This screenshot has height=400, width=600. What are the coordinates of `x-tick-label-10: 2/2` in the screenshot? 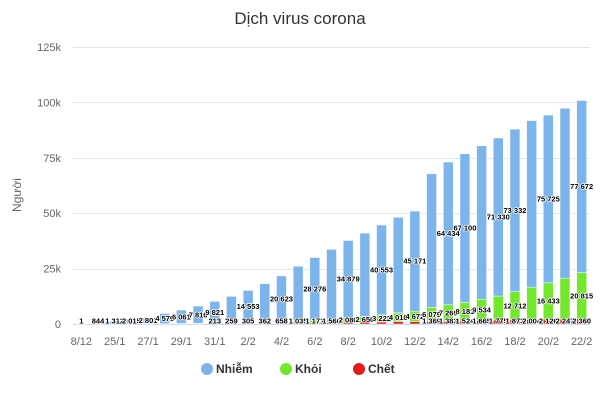 It's located at (247, 342).